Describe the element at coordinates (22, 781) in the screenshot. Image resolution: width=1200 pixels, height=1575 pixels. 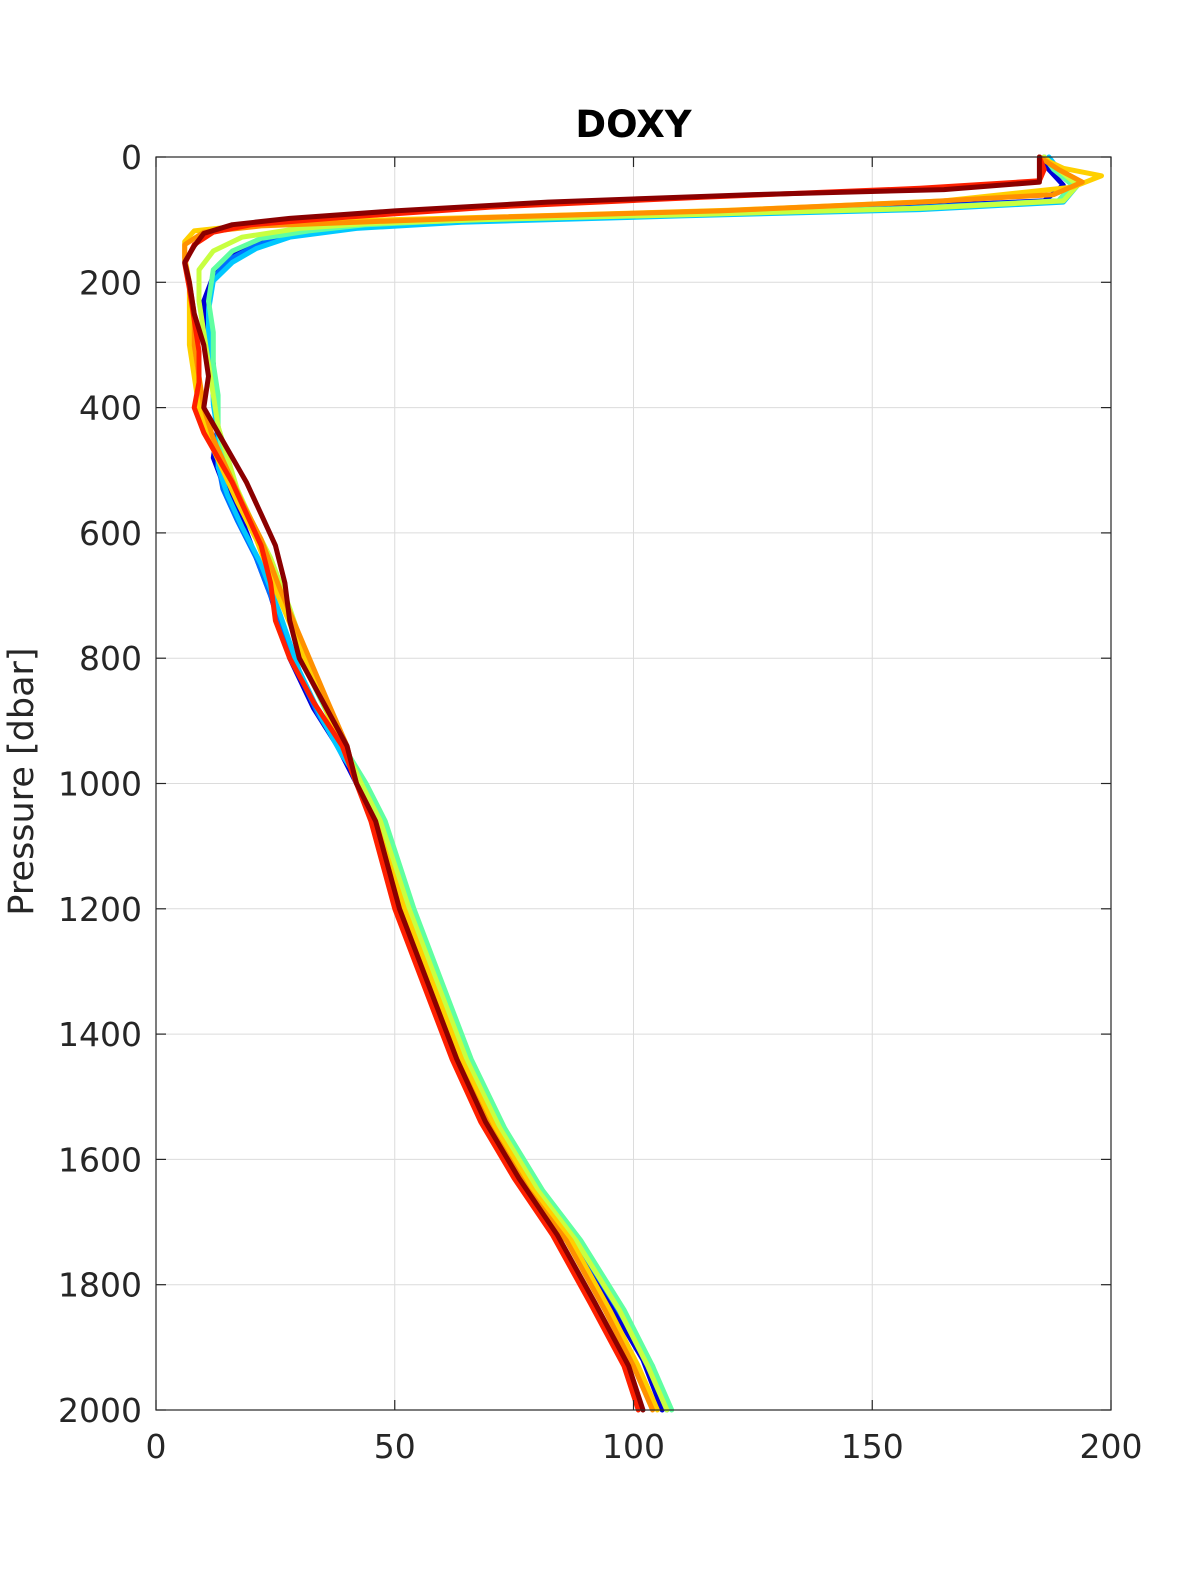
I see `y-axis-label: Pressure [dbar]` at that location.